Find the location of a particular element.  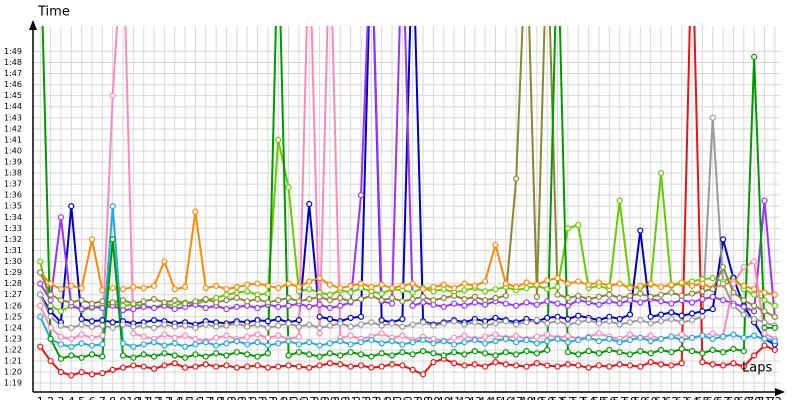

x-tick-label: 42 is located at coordinates (464, 397).